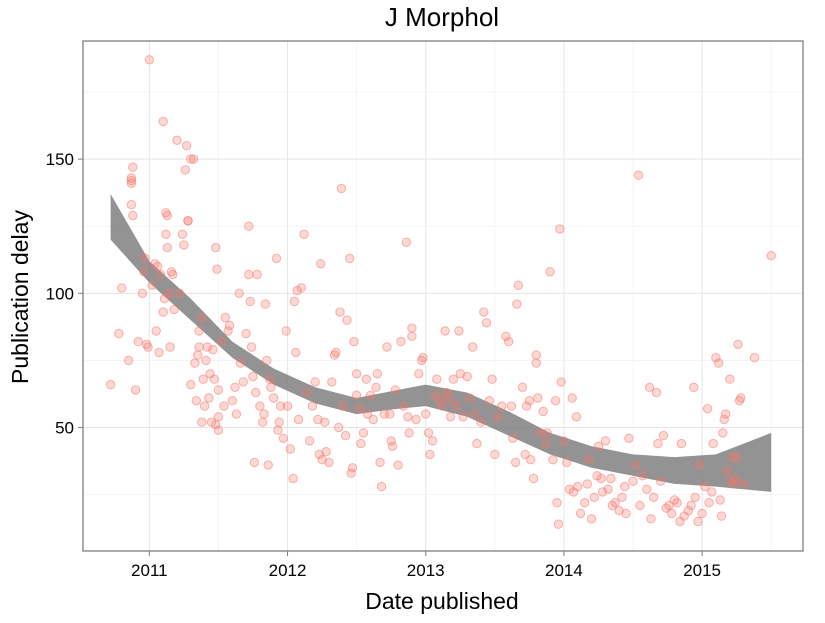 The image size is (825, 623). Describe the element at coordinates (441, 601) in the screenshot. I see `x-axis-title: Date published` at that location.